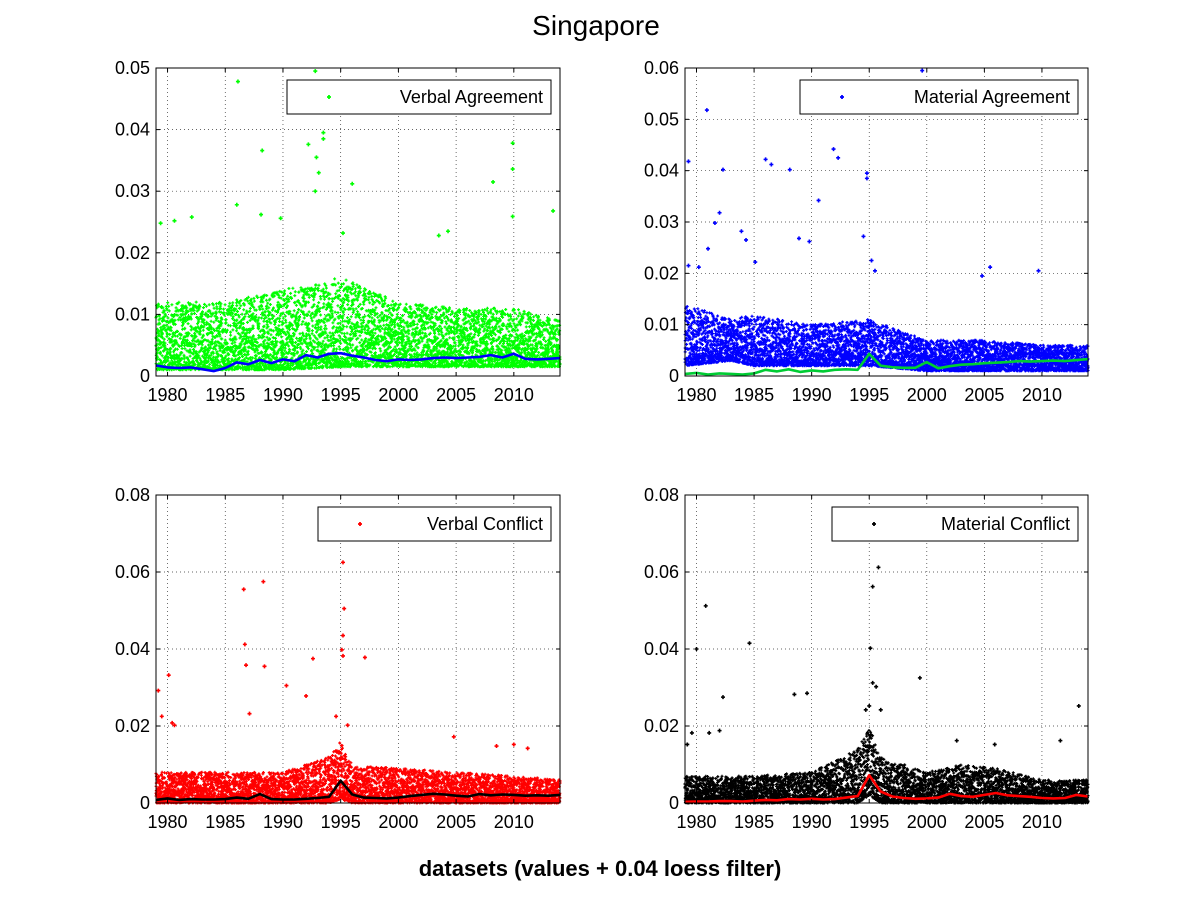 The width and height of the screenshot is (1201, 901). What do you see at coordinates (886, 364) in the screenshot?
I see `loess-line` at bounding box center [886, 364].